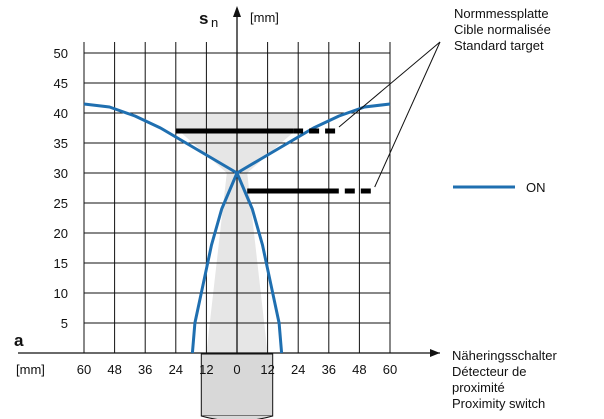  What do you see at coordinates (61, 173) in the screenshot?
I see `y-tick-label: 30` at bounding box center [61, 173].